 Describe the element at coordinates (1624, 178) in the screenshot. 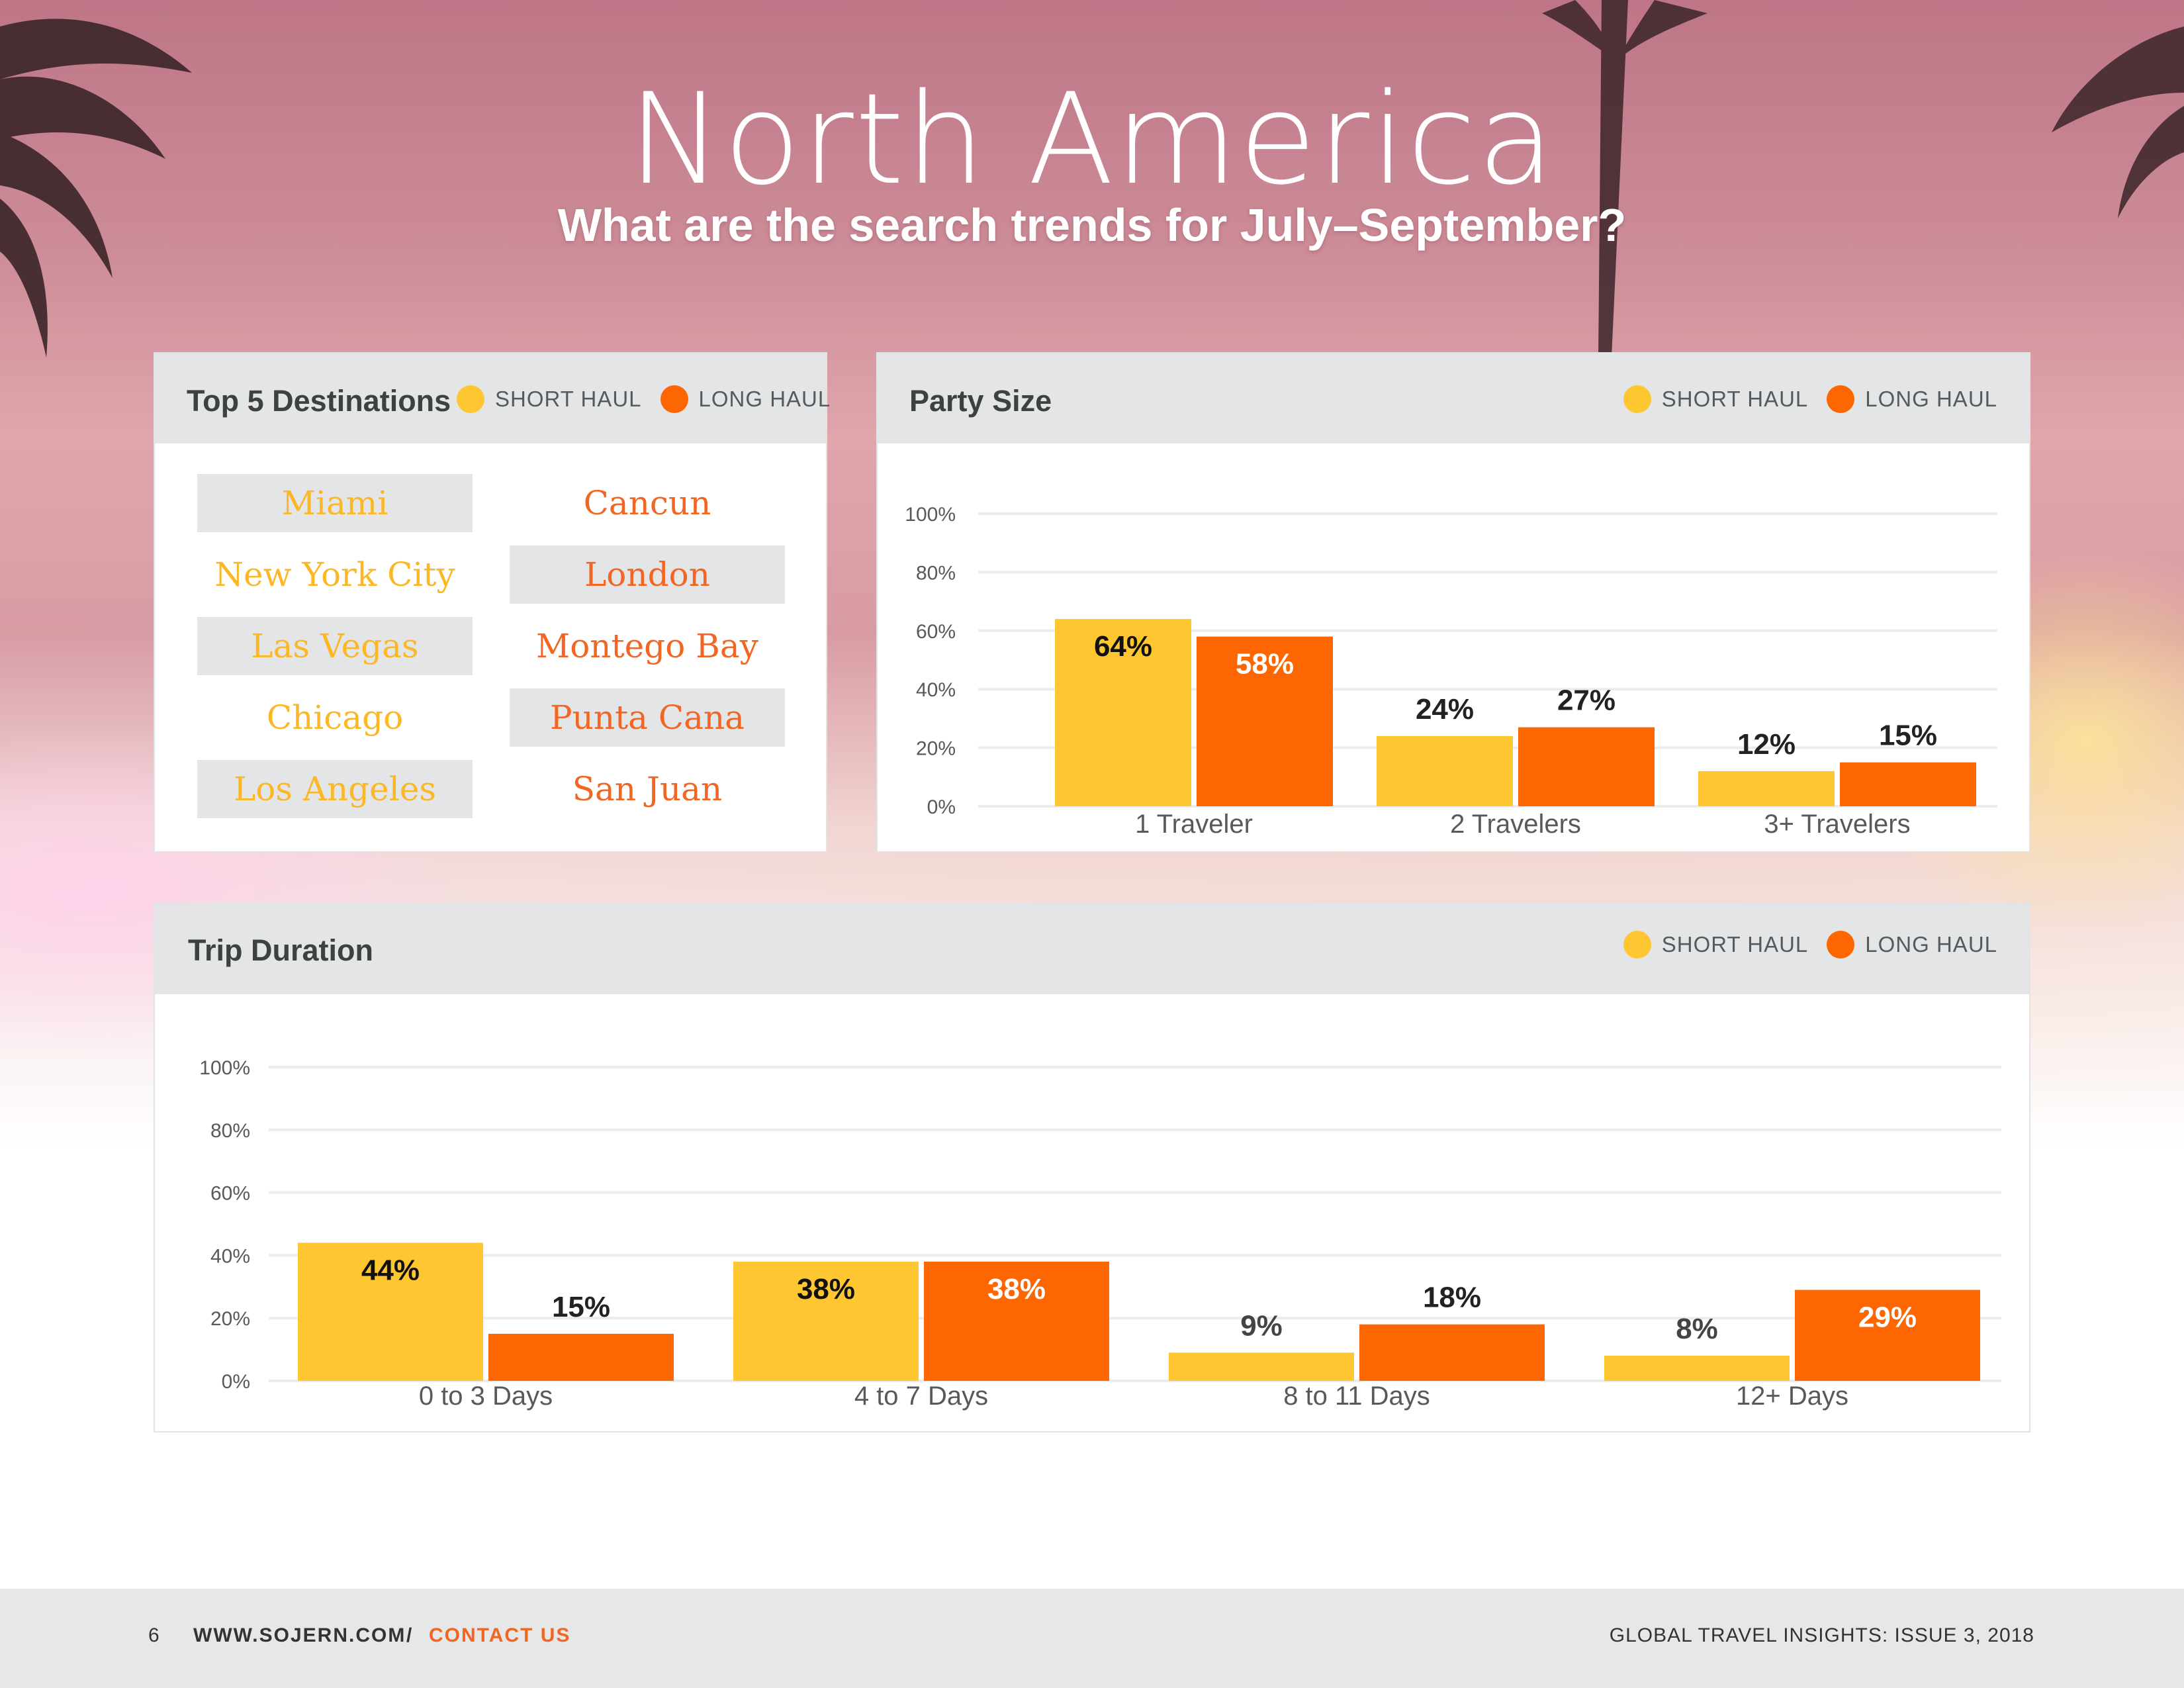

I see `palm-tree-center-image` at that location.